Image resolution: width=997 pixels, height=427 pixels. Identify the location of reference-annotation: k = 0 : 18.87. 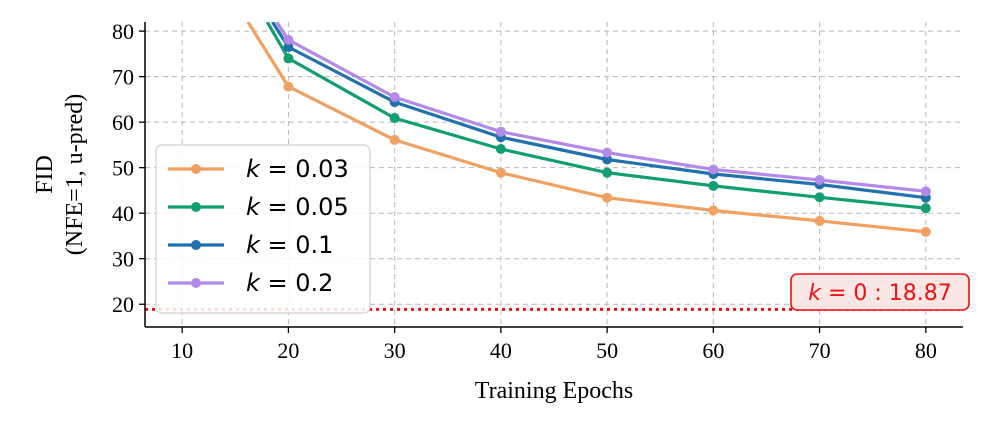
(880, 292).